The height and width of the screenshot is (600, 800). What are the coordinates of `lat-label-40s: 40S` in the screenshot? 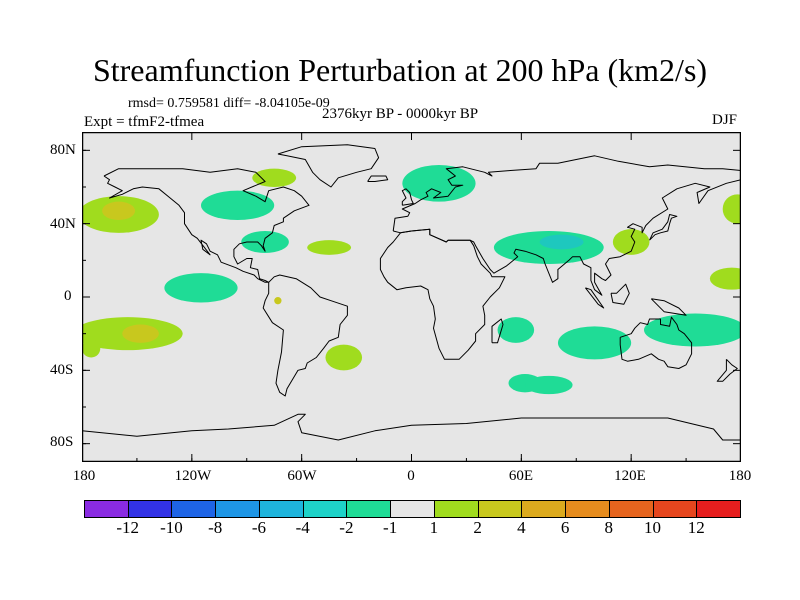 It's located at (62, 370).